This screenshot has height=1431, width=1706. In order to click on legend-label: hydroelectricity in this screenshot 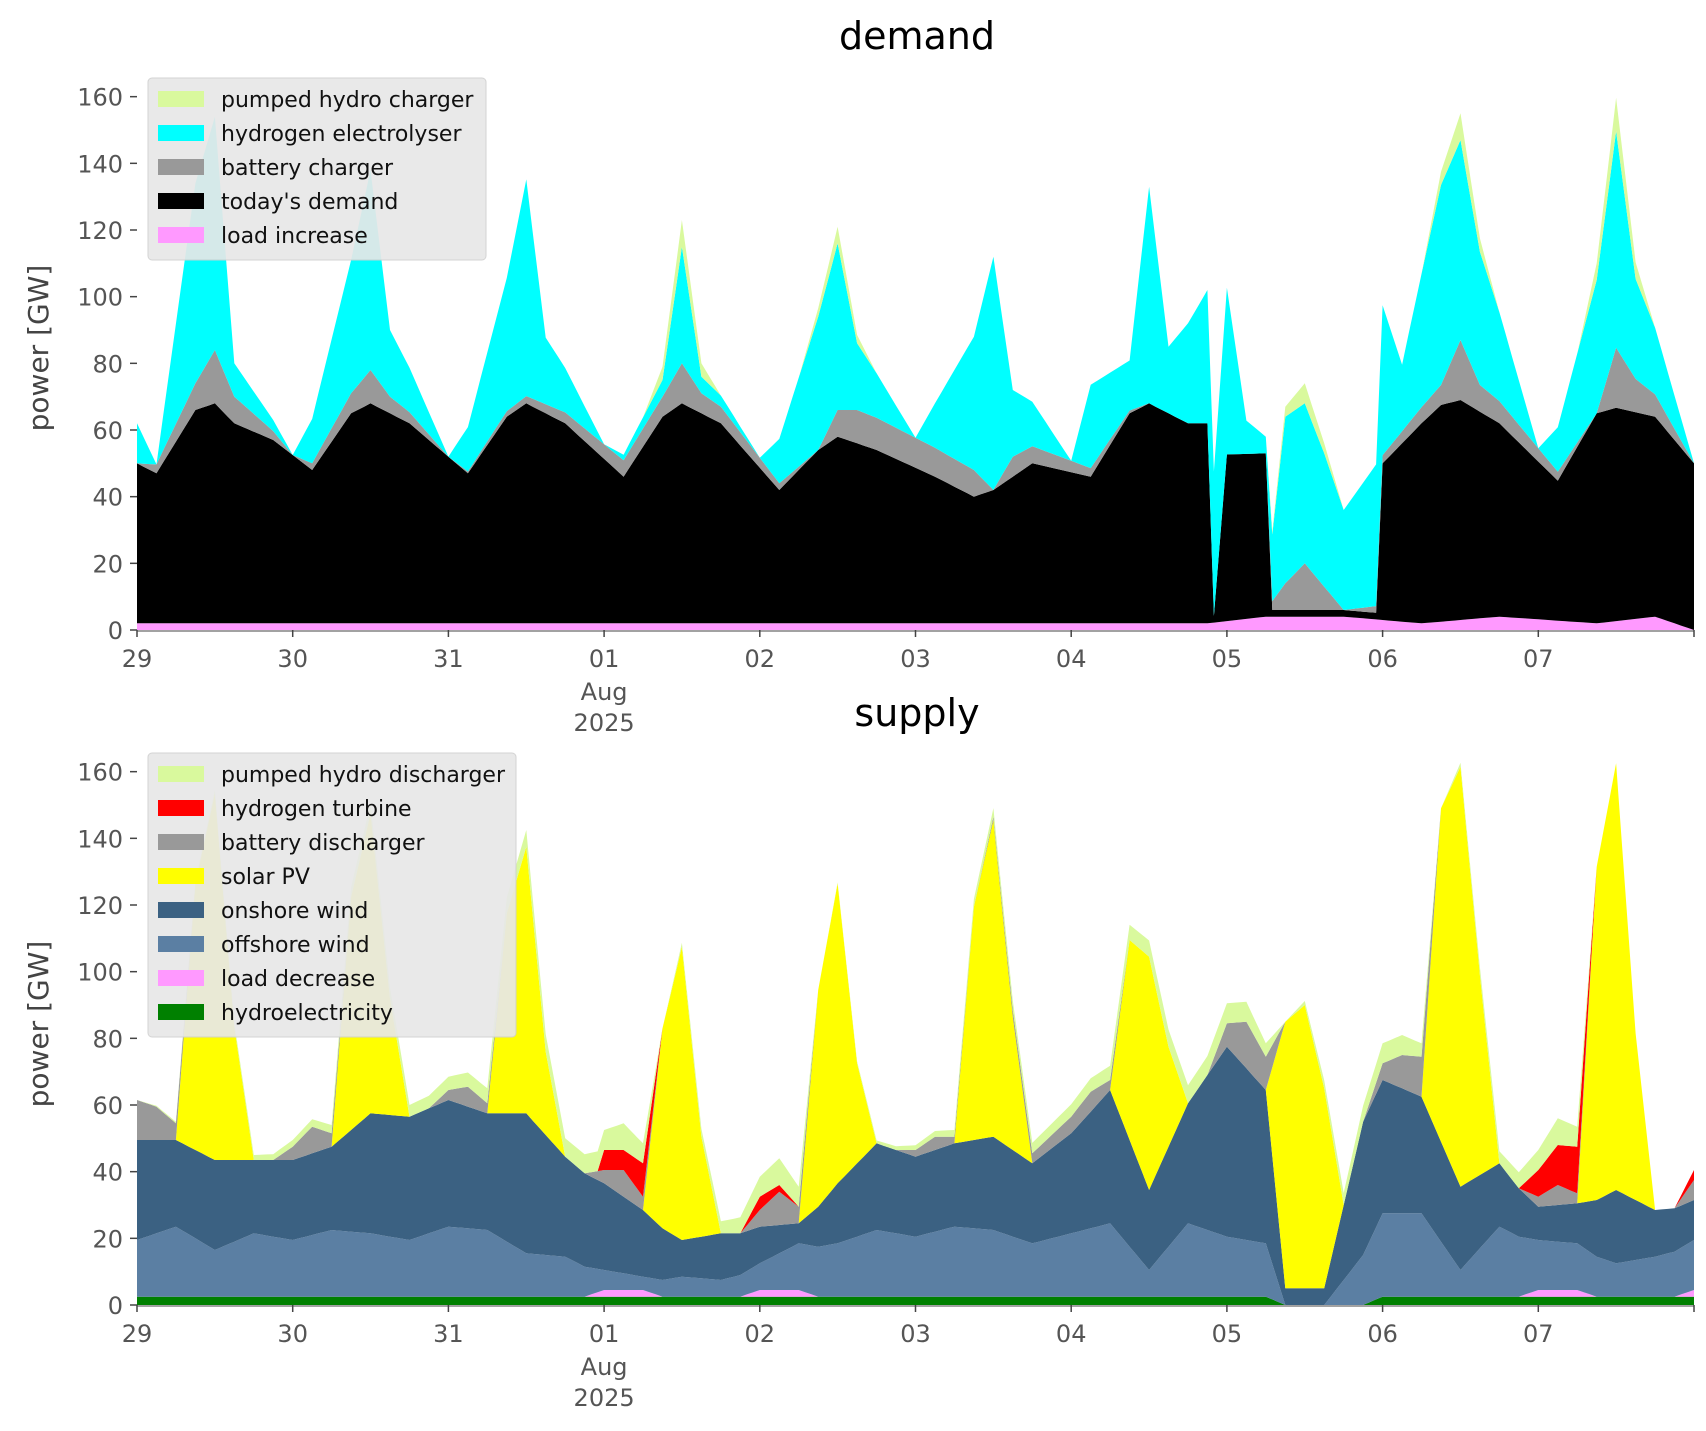, I will do `click(307, 1013)`.